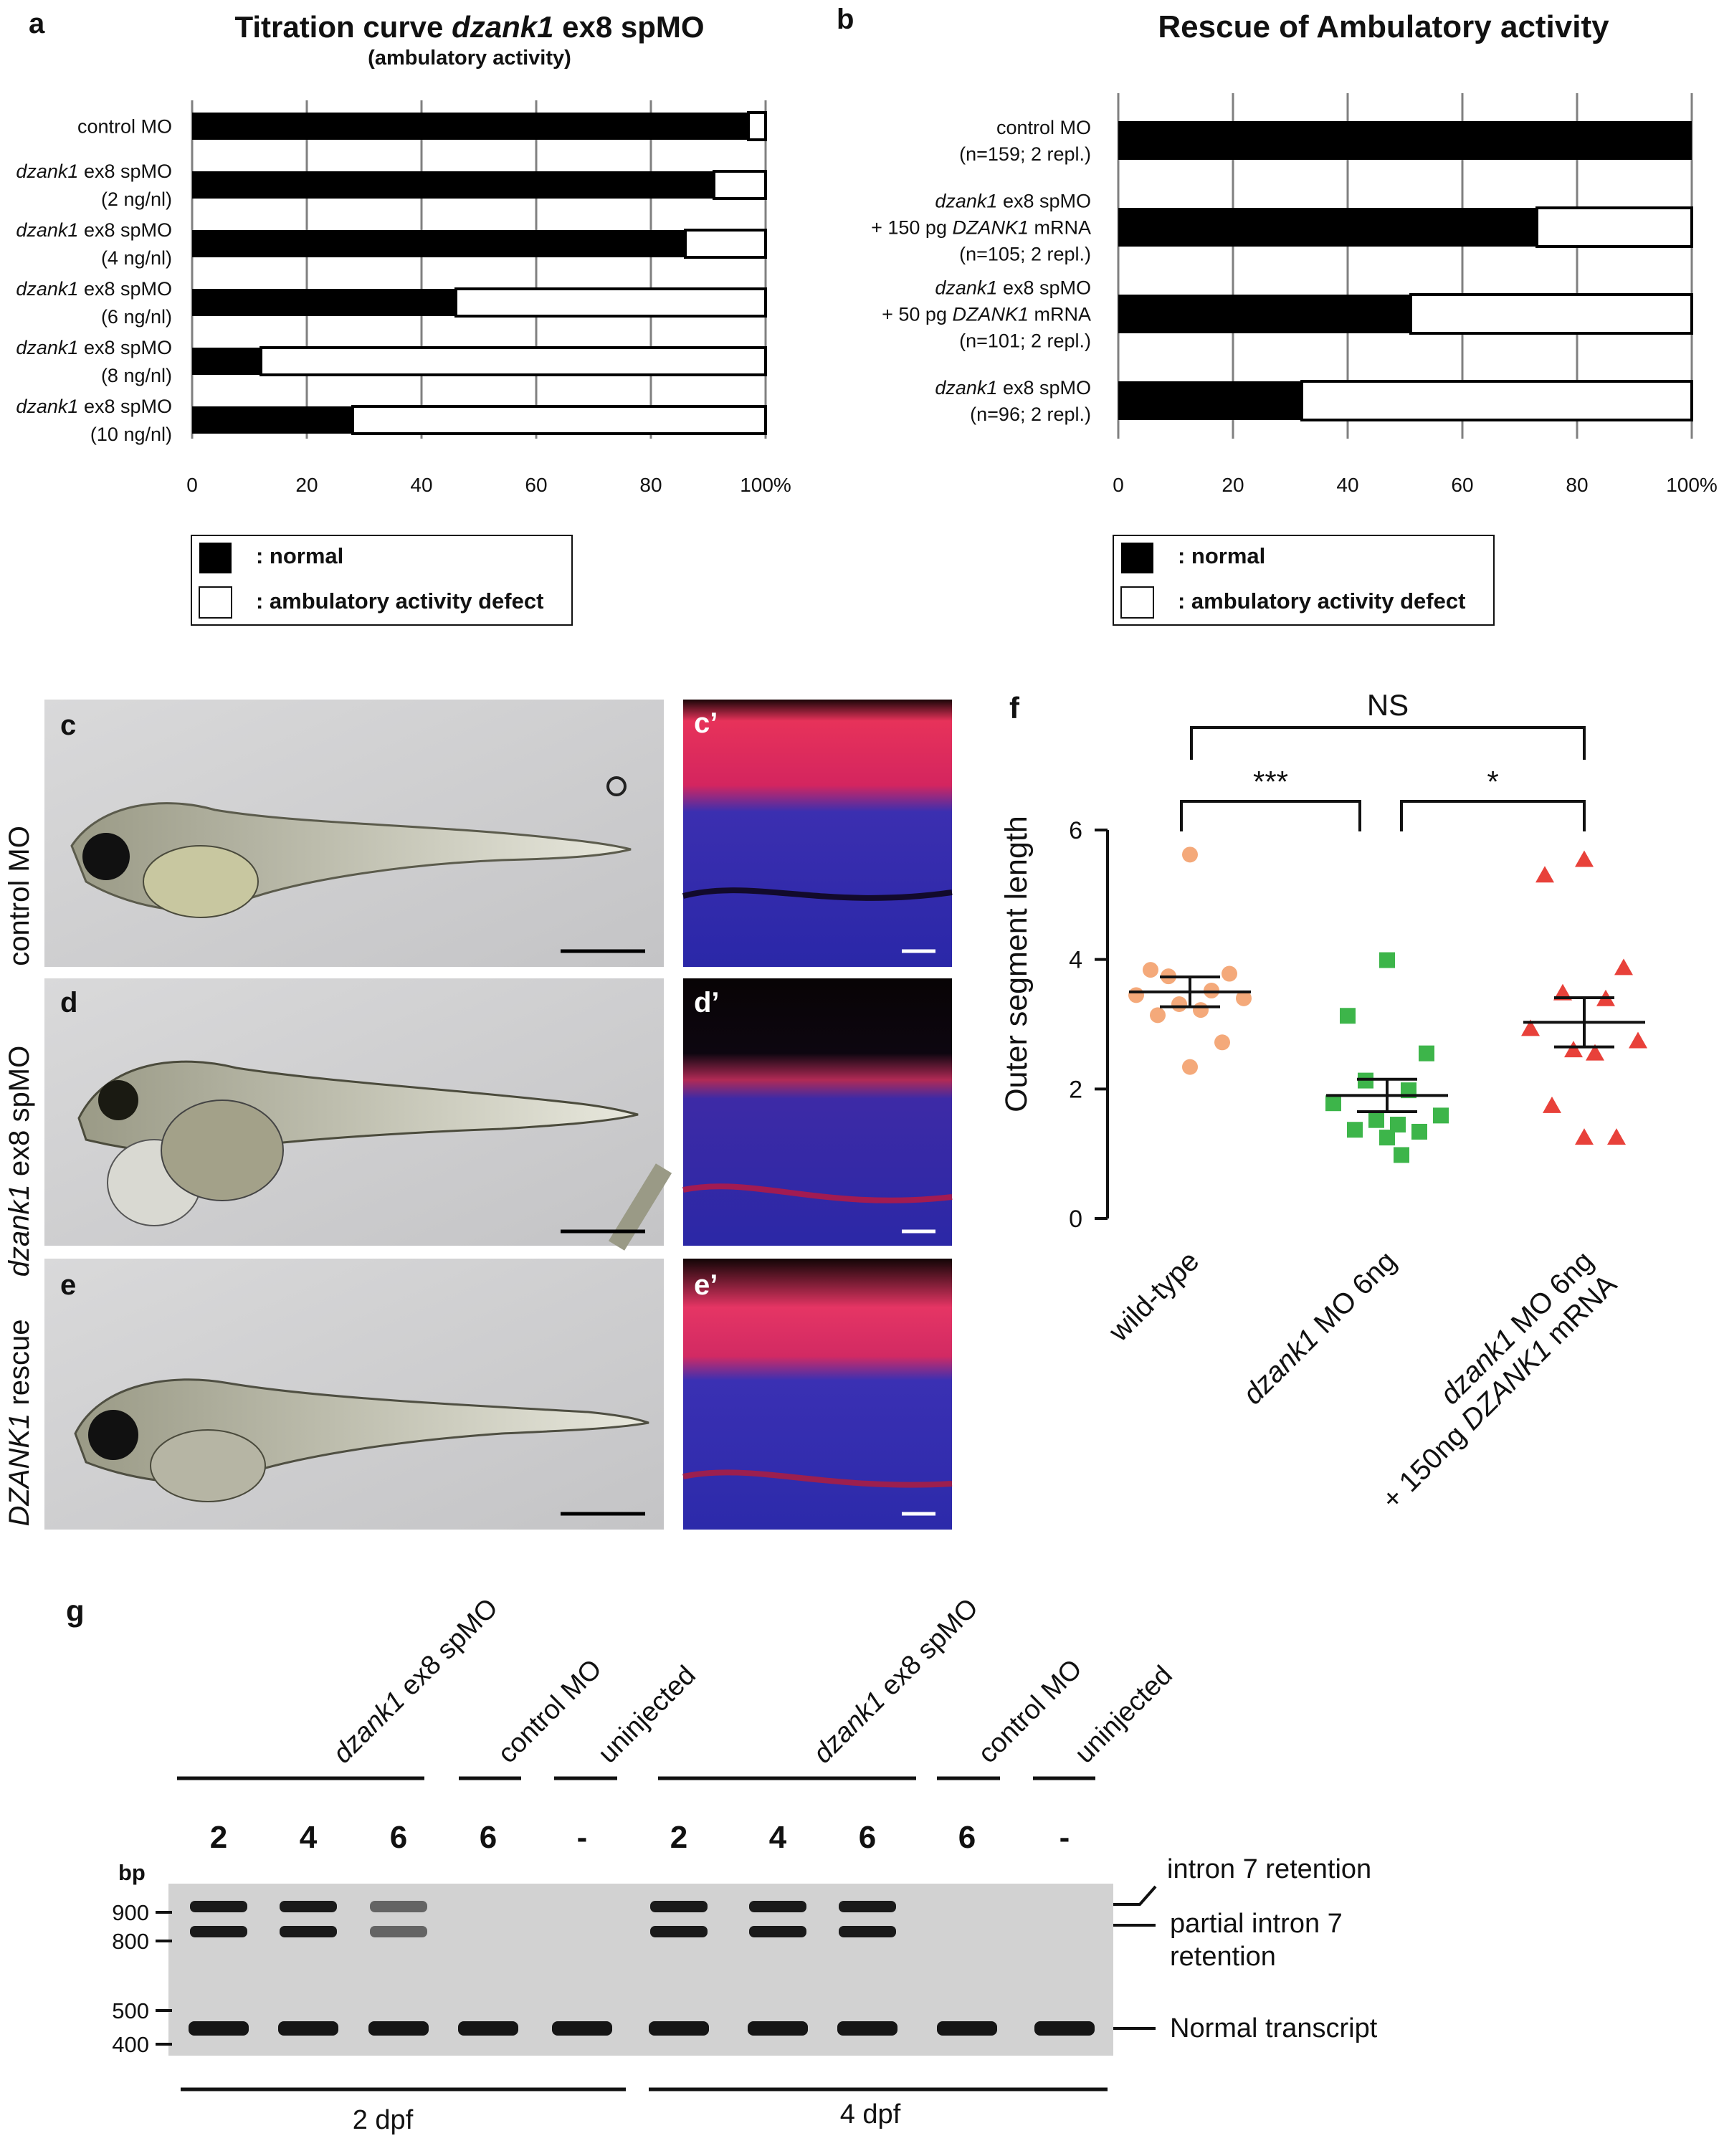  I want to click on lane-label: -, so click(1065, 1837).